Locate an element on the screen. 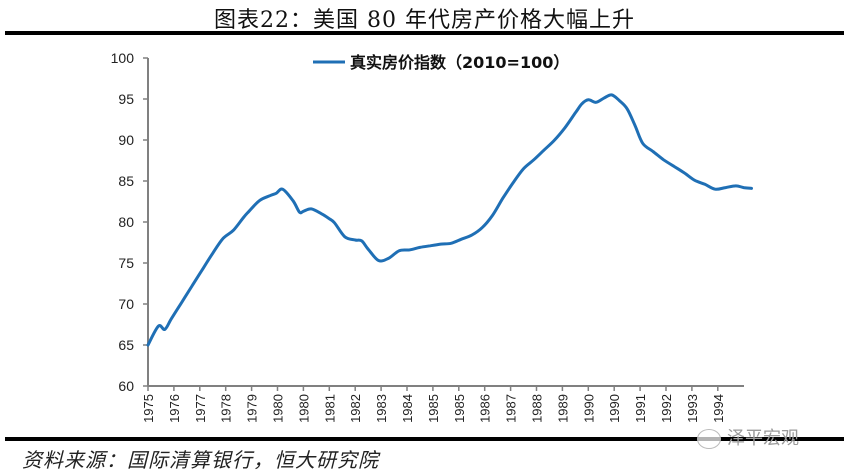 The width and height of the screenshot is (849, 476). y-axis: 60 65 70 75 80 85 90 95 100 is located at coordinates (130, 222).